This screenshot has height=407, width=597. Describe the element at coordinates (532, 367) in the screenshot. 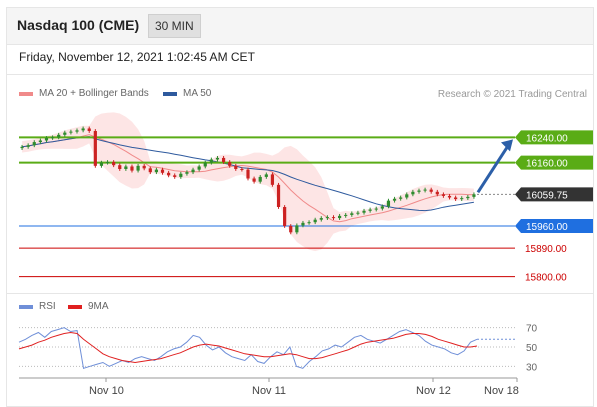

I see `rsi-tick-label: 30` at that location.